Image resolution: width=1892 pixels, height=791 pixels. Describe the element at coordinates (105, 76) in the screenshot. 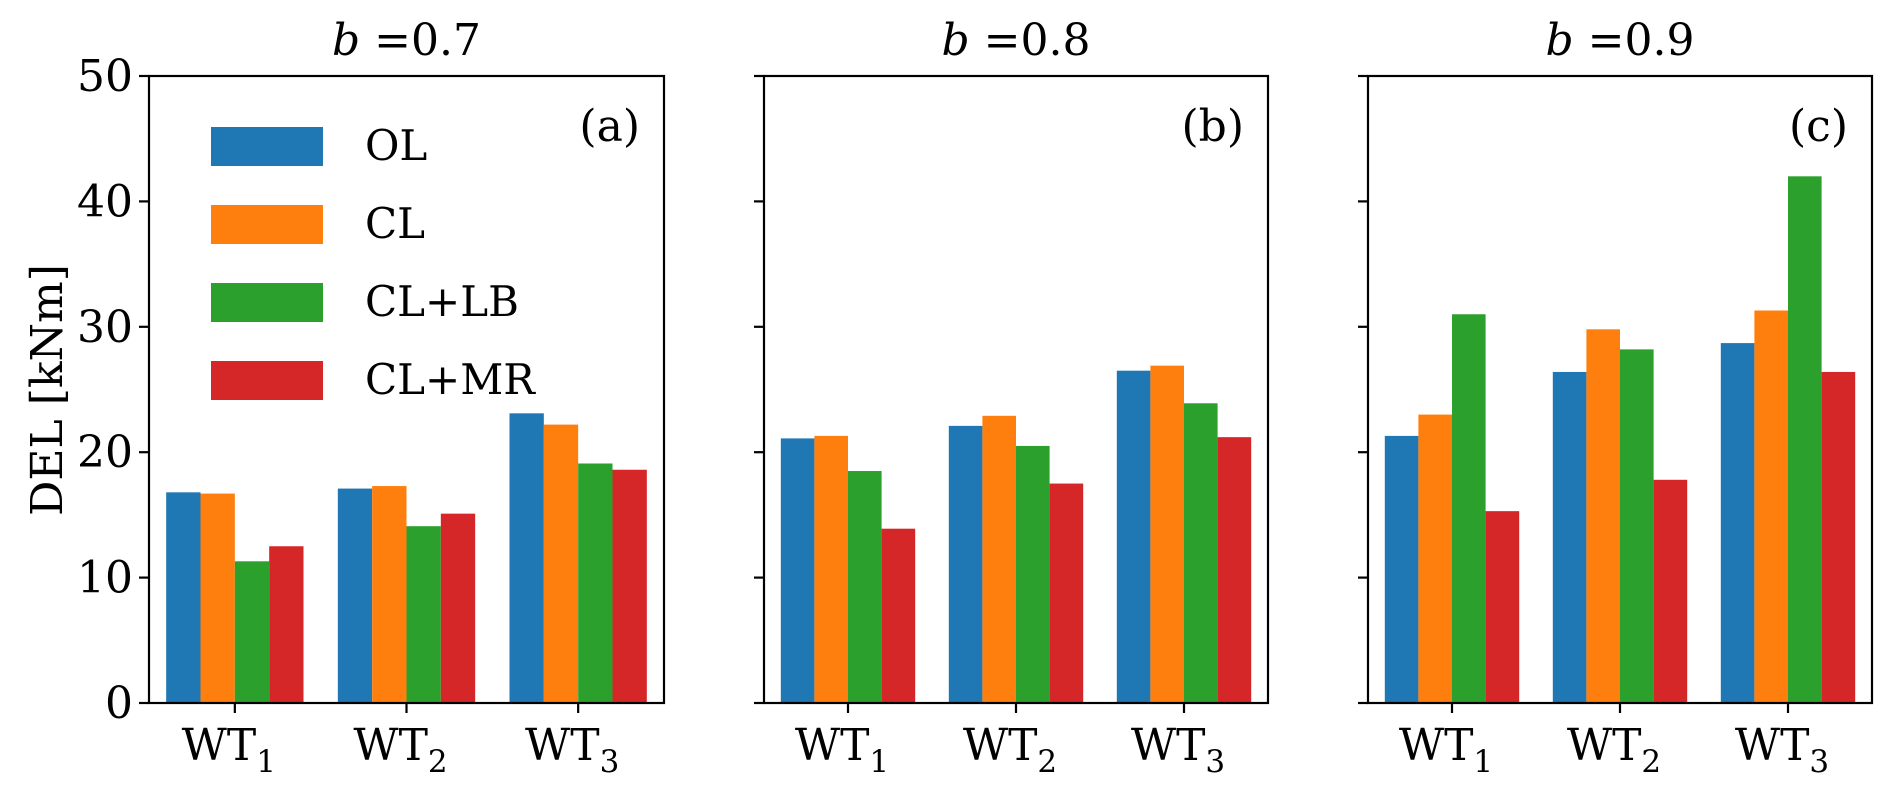

I see `y-tick-label: 50` at that location.